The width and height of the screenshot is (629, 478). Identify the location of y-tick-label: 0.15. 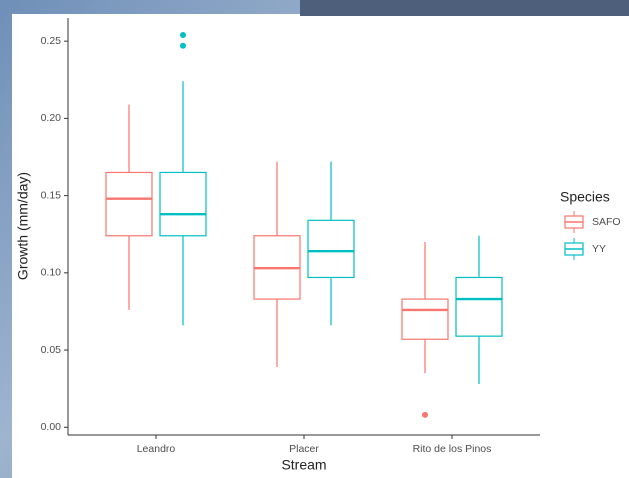
(51, 195).